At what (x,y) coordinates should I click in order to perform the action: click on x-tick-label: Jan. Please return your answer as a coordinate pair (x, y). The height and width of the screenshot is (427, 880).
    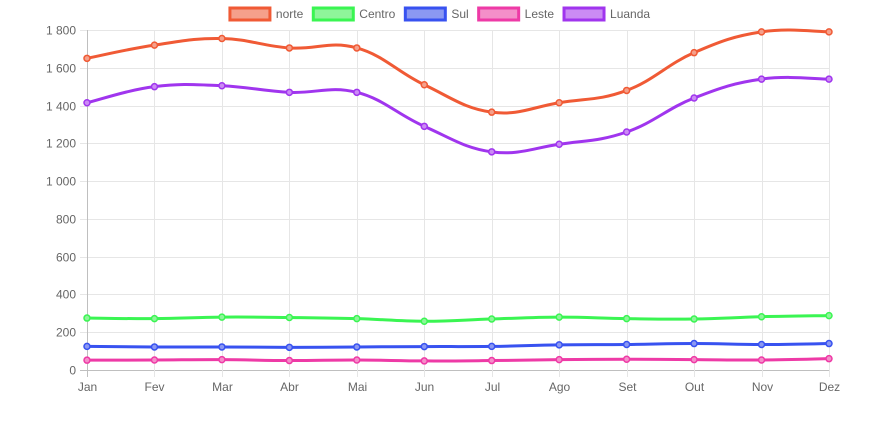
    Looking at the image, I should click on (87, 387).